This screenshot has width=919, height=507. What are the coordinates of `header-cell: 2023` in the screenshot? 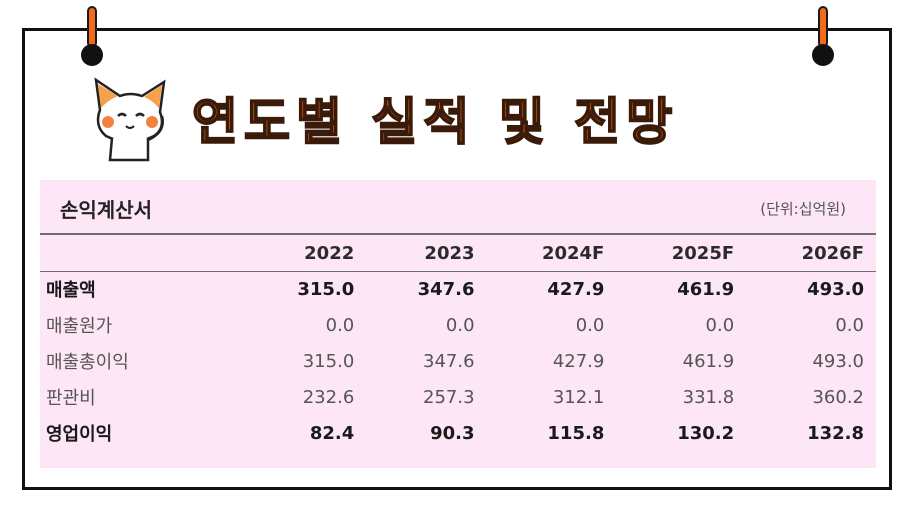 It's located at (449, 253).